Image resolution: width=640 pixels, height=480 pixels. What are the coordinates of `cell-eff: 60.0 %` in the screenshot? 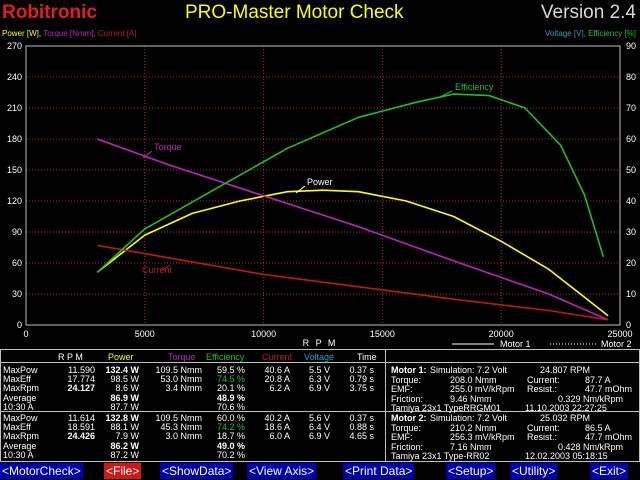 It's located at (230, 418).